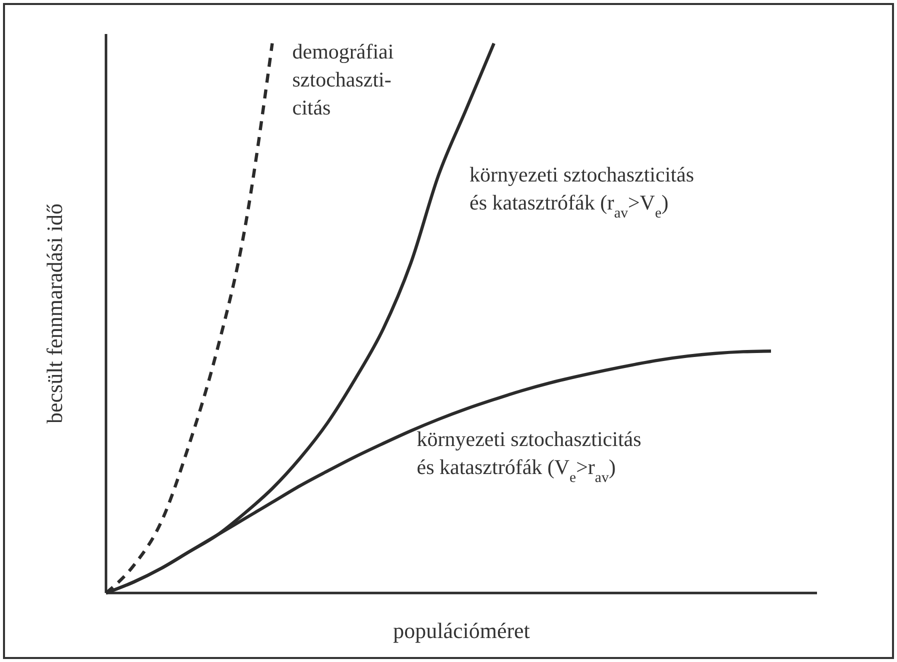 Image resolution: width=897 pixels, height=662 pixels. What do you see at coordinates (529, 456) in the screenshot?
I see `series-label: környezeti sztochaszticitás és katasztrófák (V$_{e}$>r$_{av}$)` at bounding box center [529, 456].